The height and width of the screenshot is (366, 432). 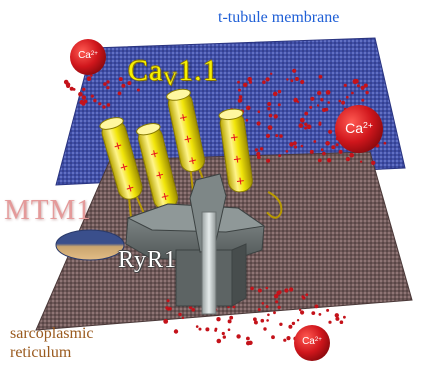 What do you see at coordinates (148, 260) in the screenshot?
I see `ryr1-label: RyR1` at bounding box center [148, 260].